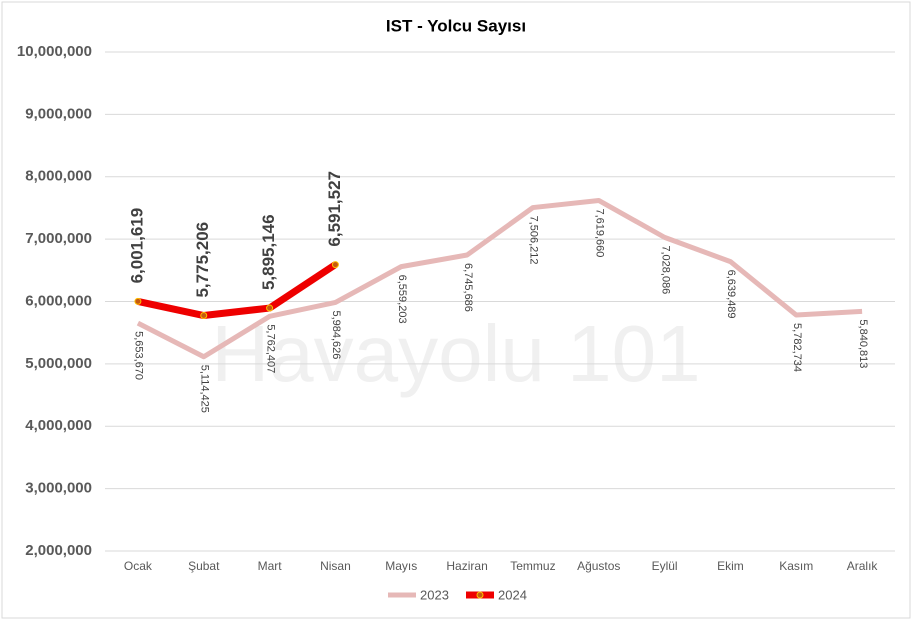 This screenshot has width=913, height=621. I want to click on y-tick-label: 4,000,000, so click(58, 425).